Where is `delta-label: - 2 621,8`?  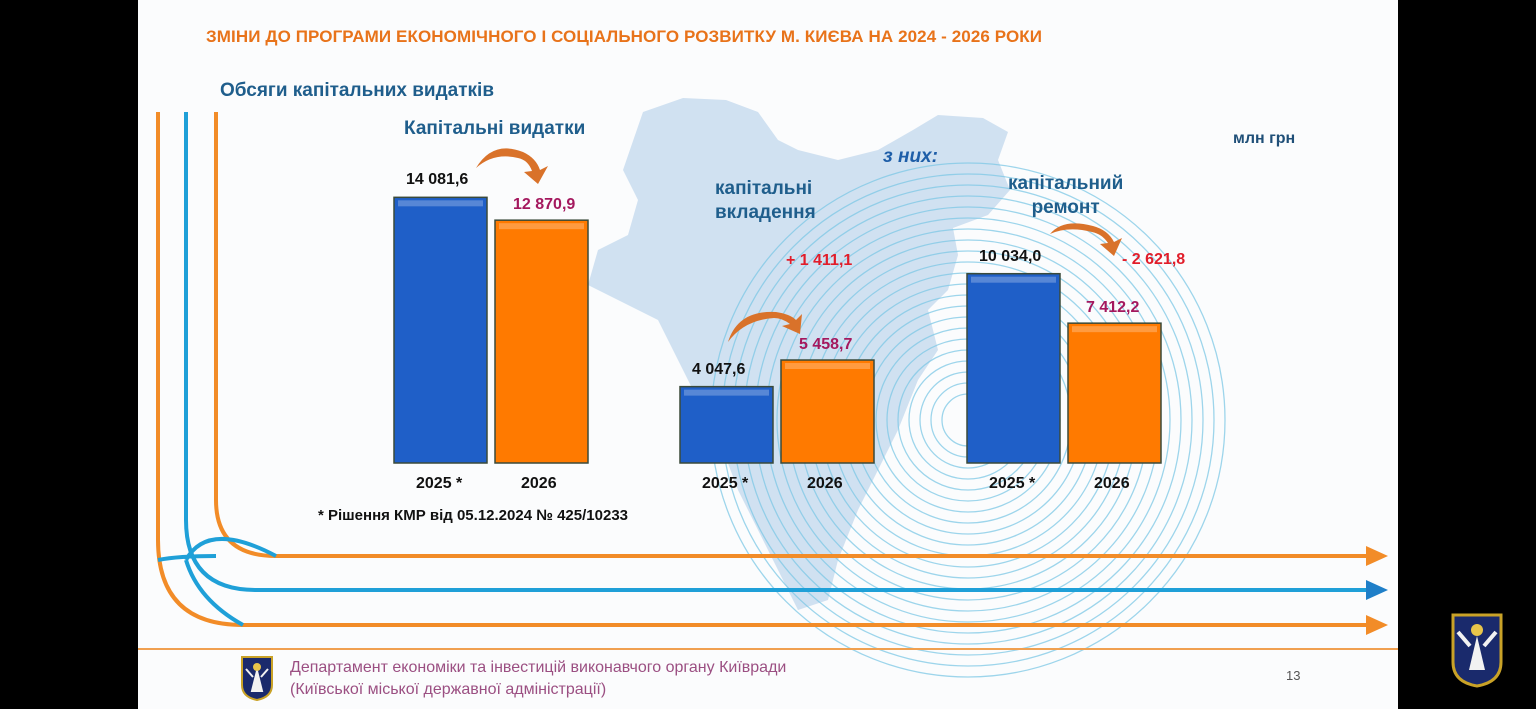 delta-label: - 2 621,8 is located at coordinates (1154, 260).